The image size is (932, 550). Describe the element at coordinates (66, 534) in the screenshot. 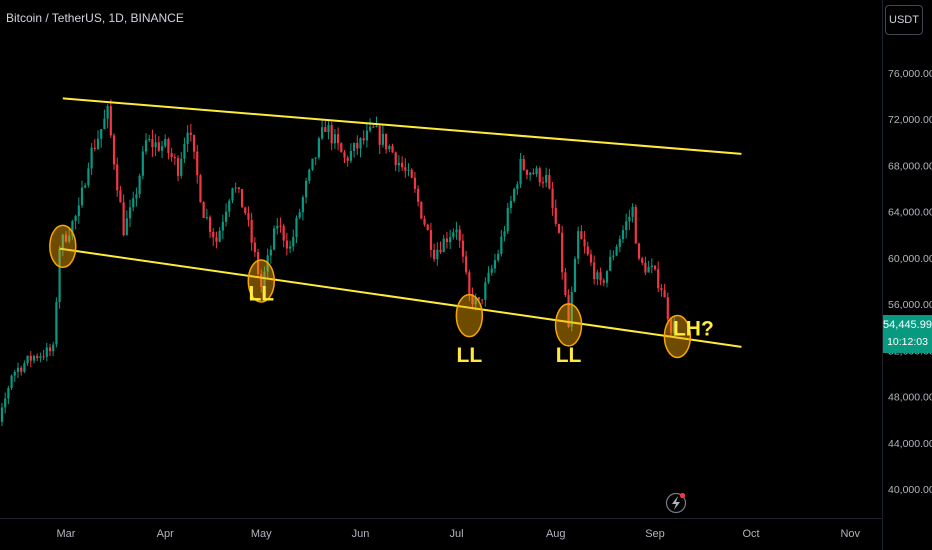

I see `time-tick-label: Mar` at that location.